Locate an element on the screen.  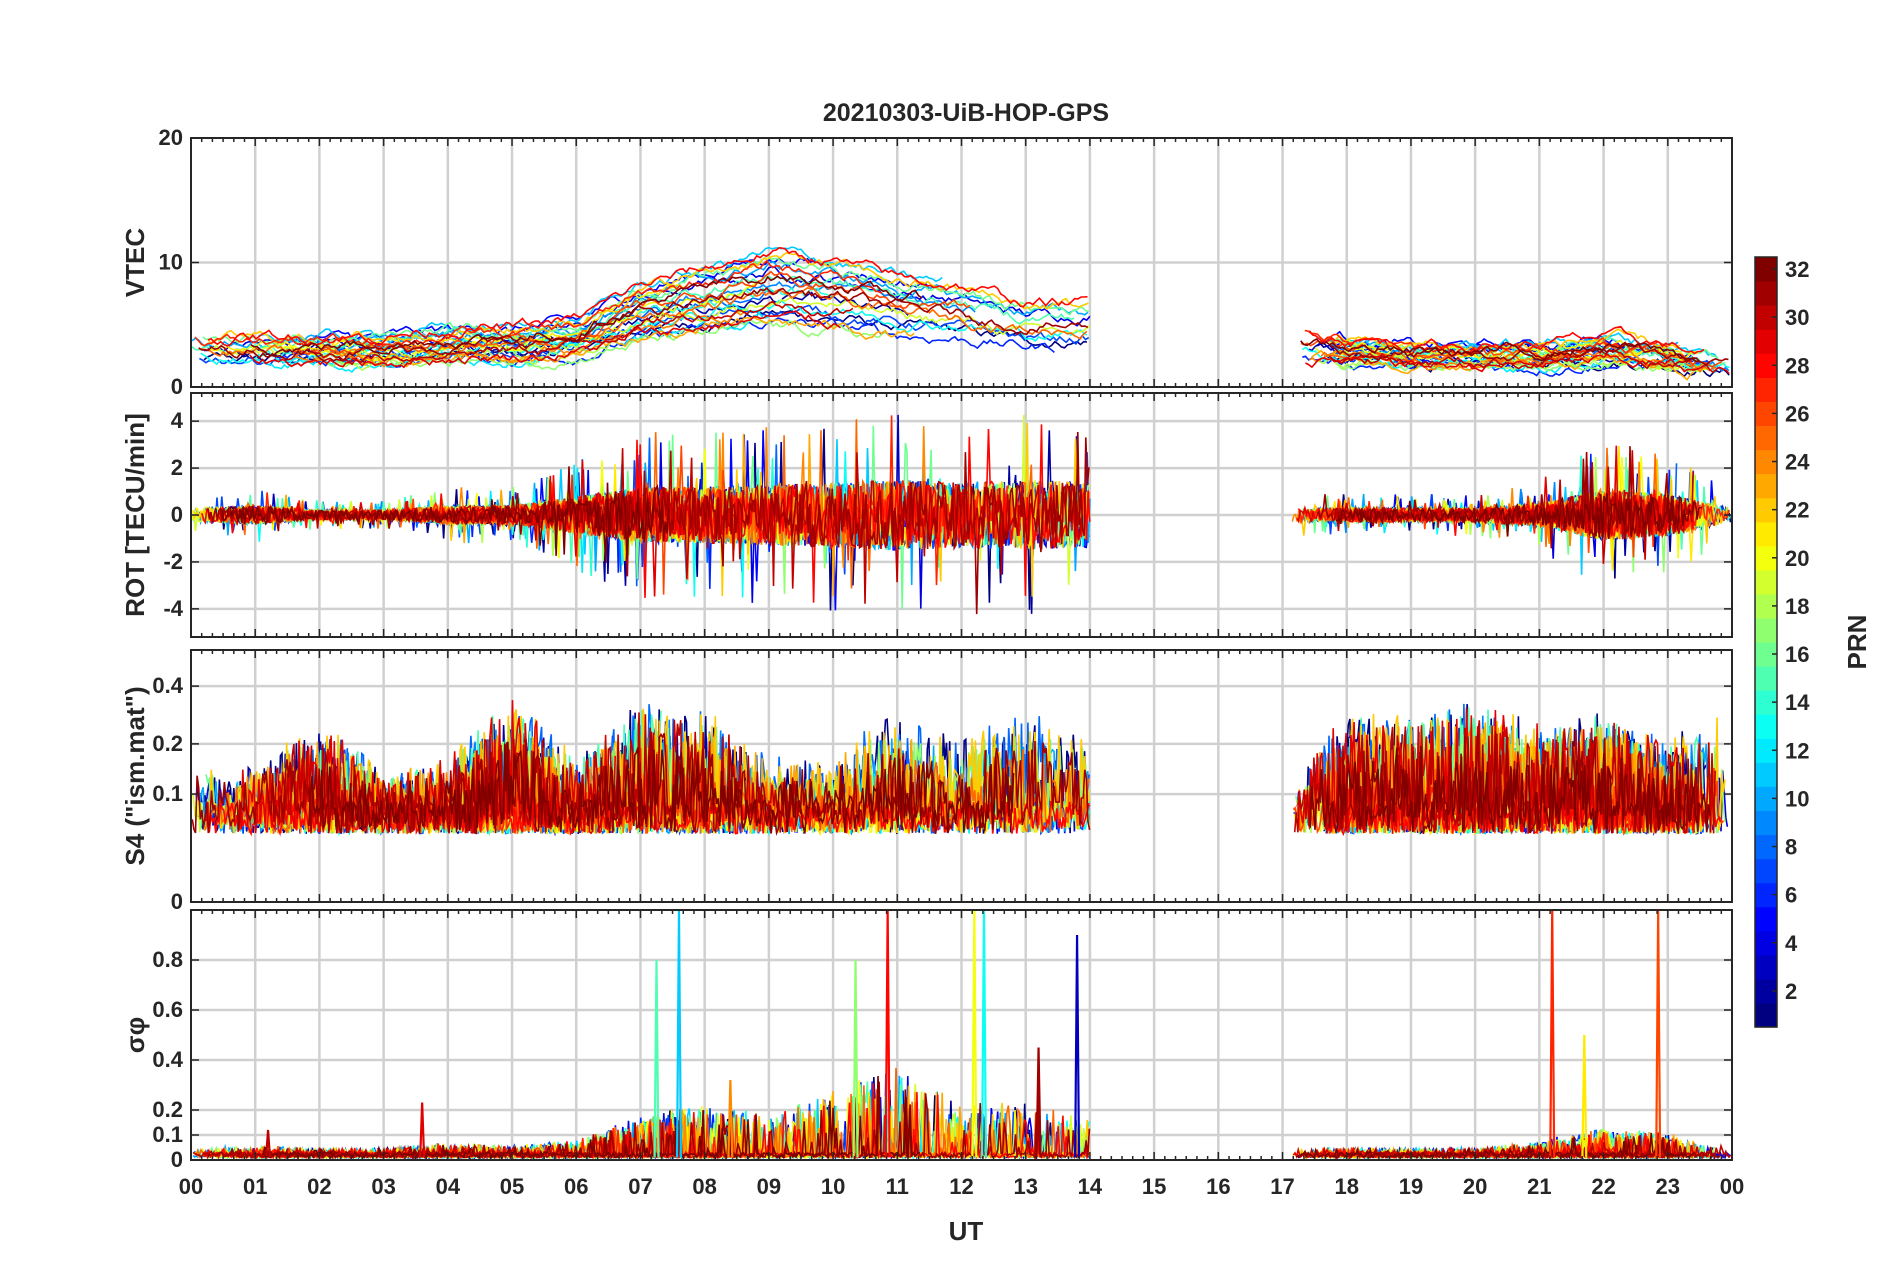
colorbar-tick-label: 18 is located at coordinates (1797, 606).